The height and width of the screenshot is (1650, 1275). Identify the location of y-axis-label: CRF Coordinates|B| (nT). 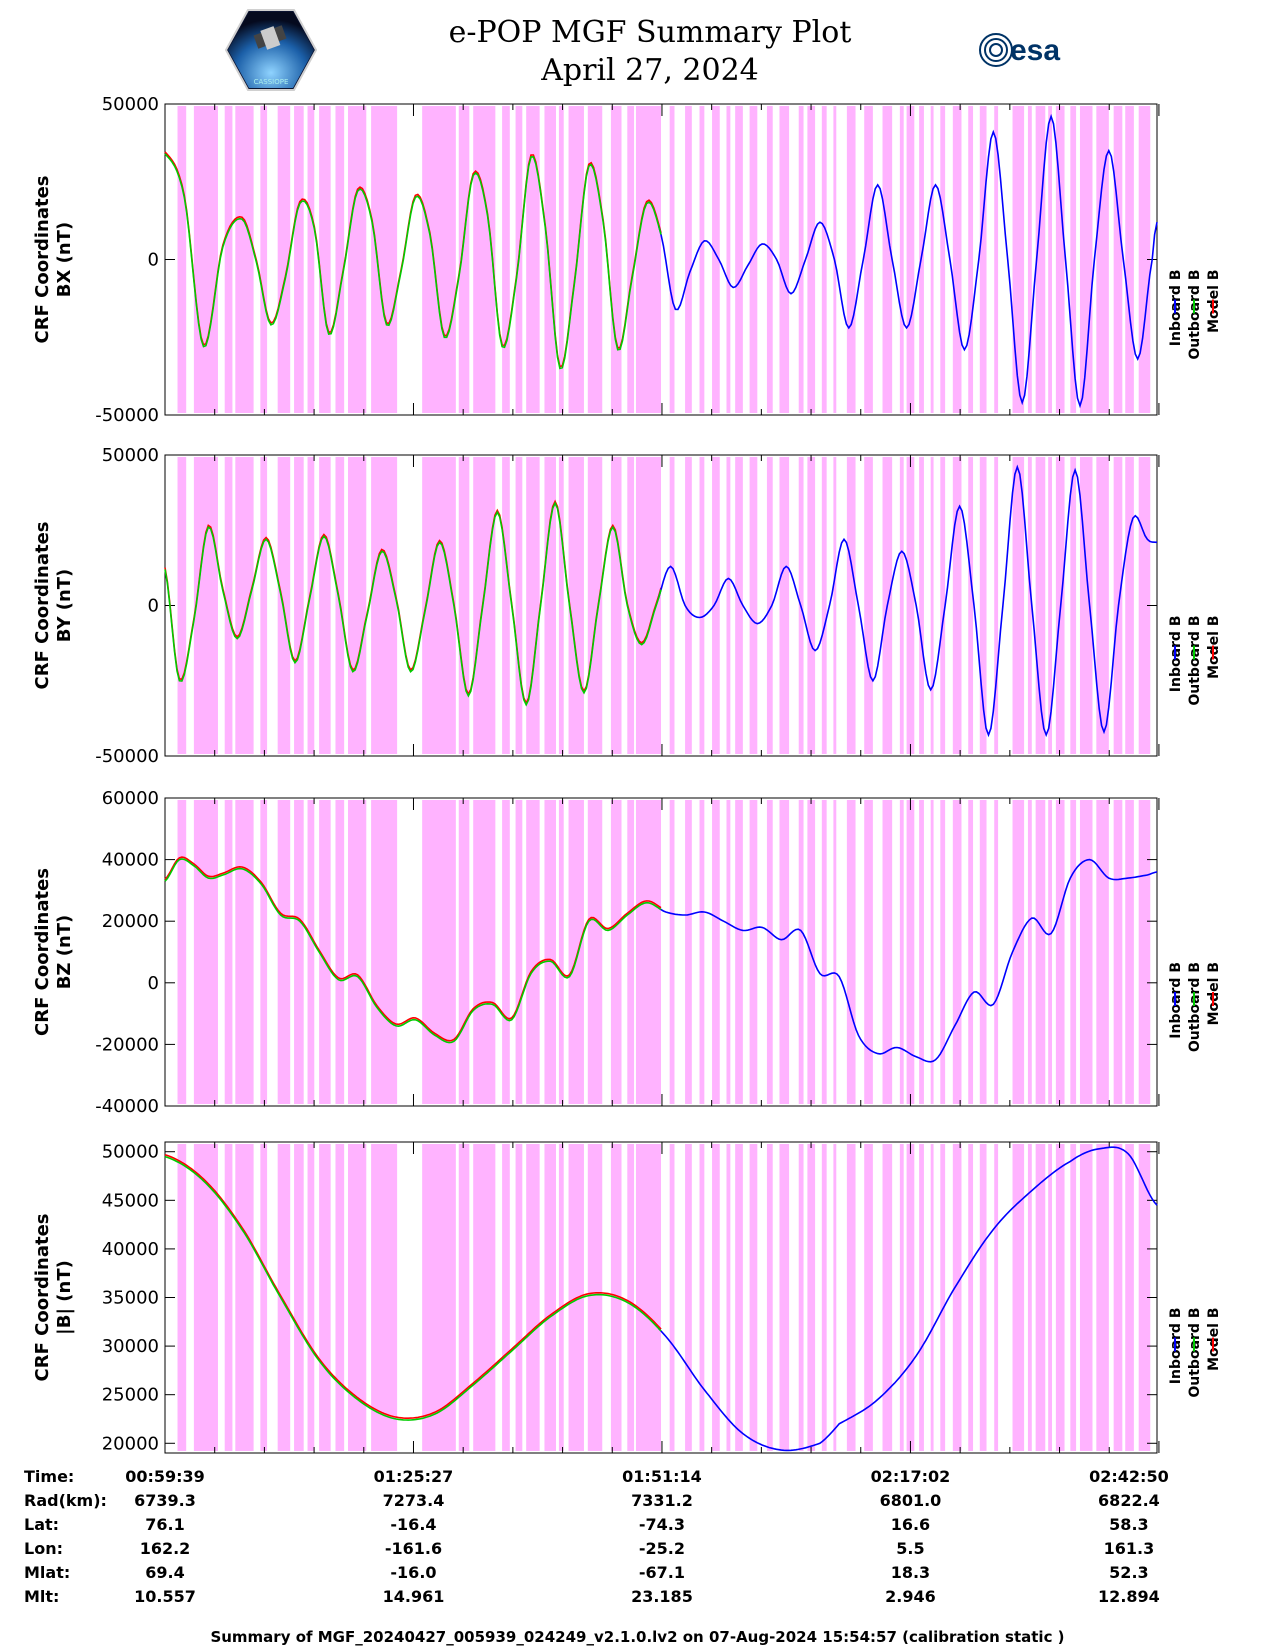
(53, 1298).